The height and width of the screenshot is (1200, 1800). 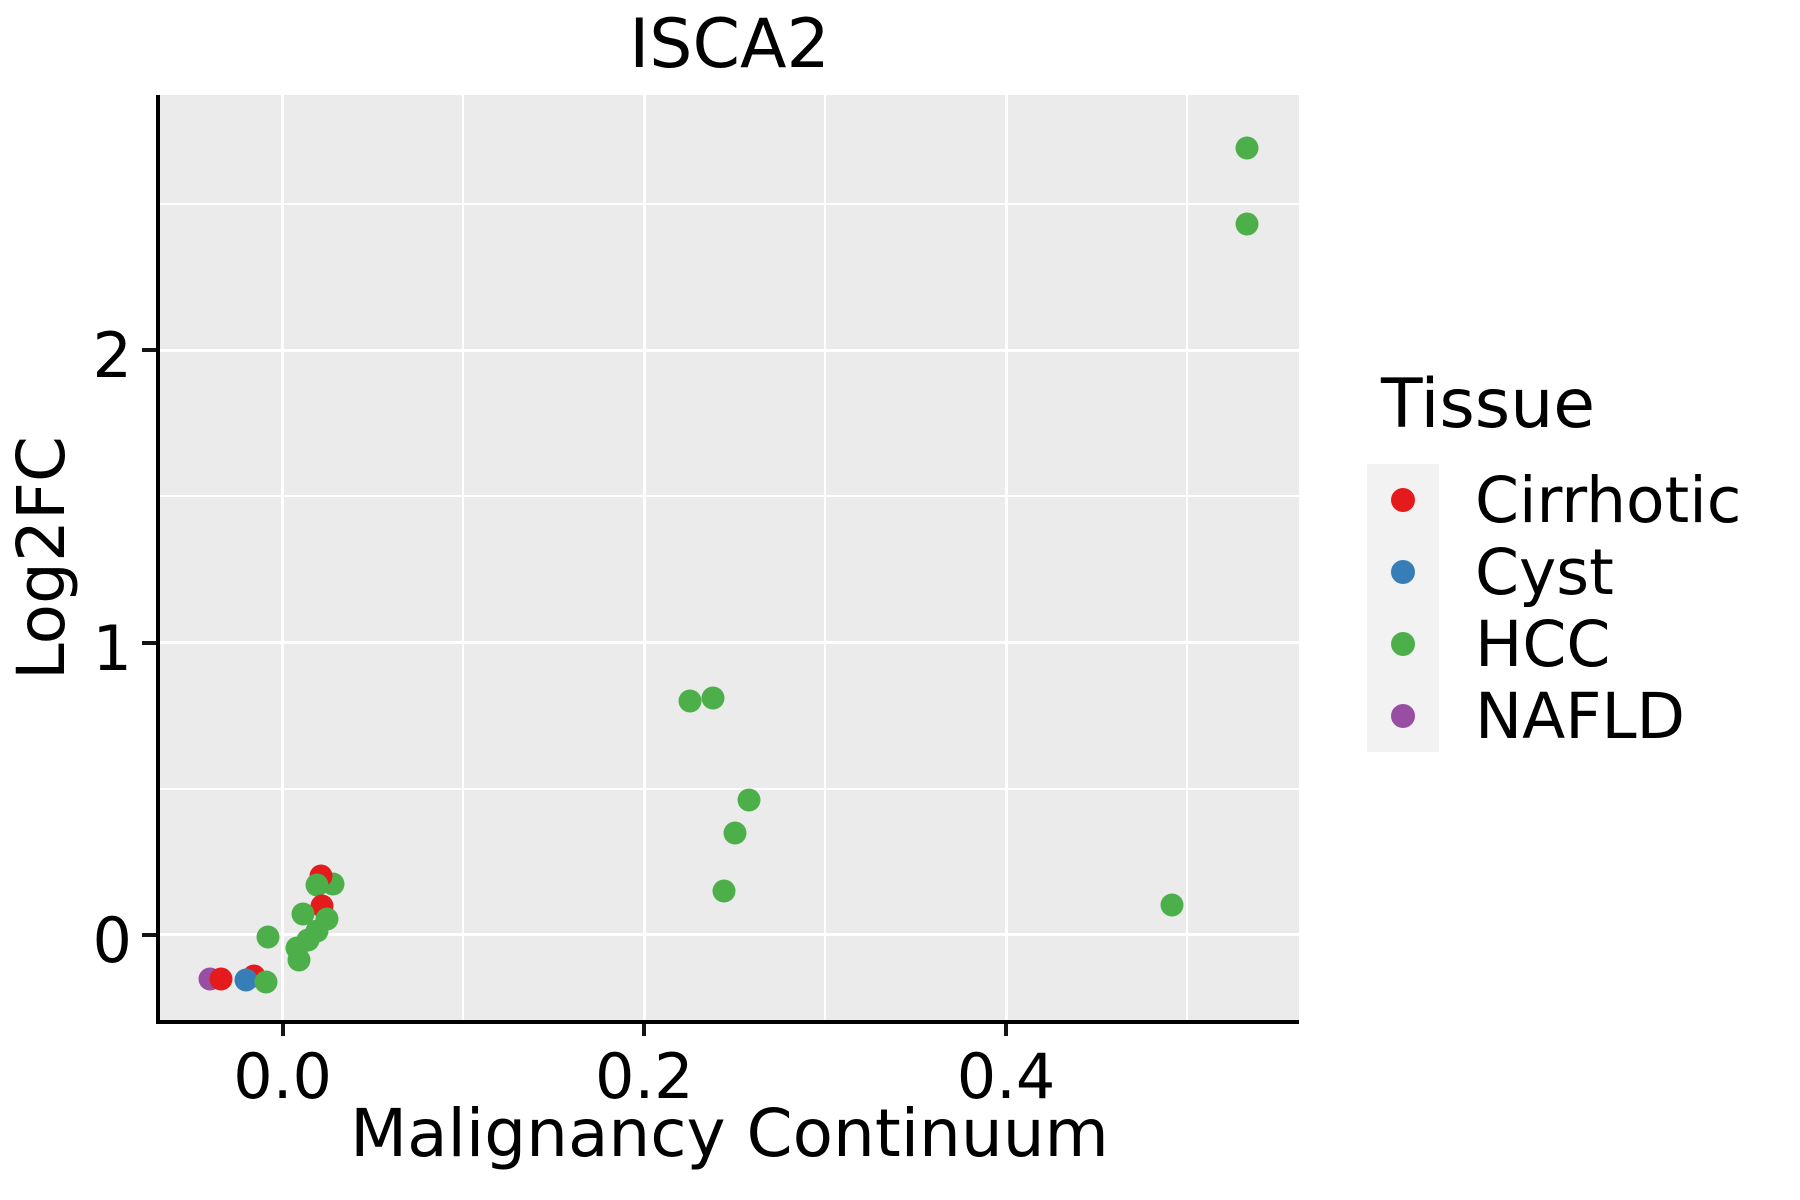 I want to click on legend-dot-nafld, so click(x=1403, y=716).